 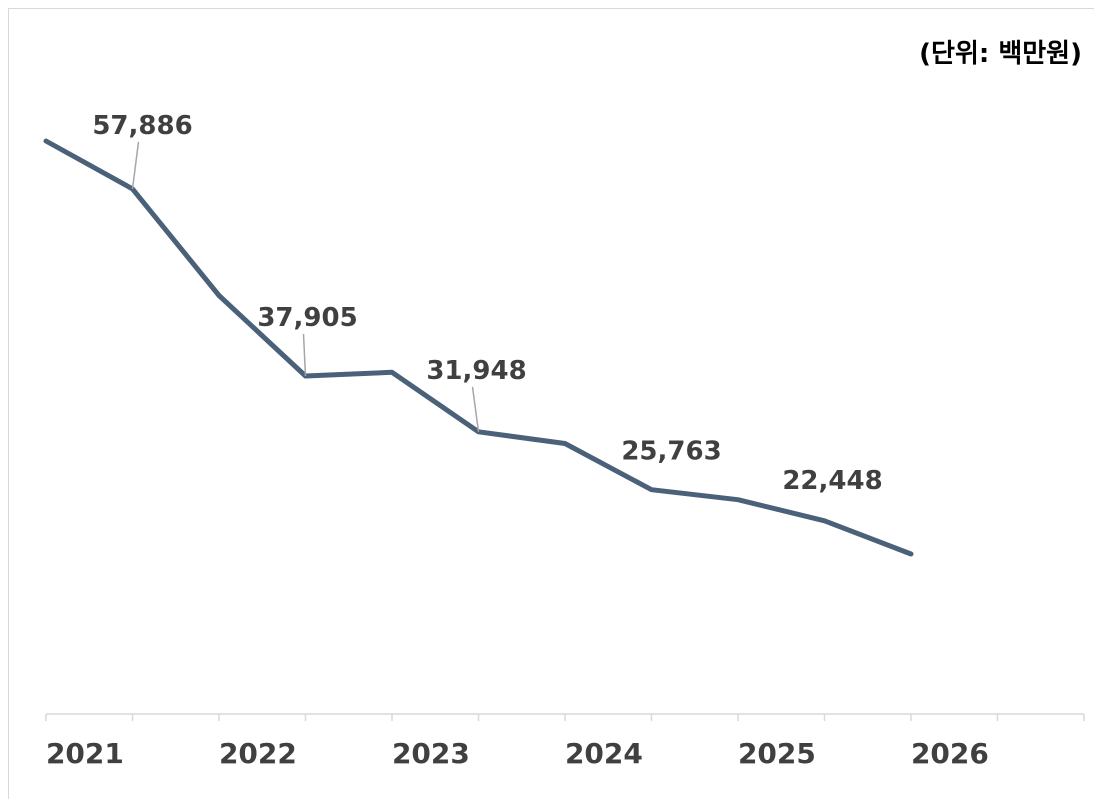 I want to click on x-tick-label: 2024, so click(x=604, y=753).